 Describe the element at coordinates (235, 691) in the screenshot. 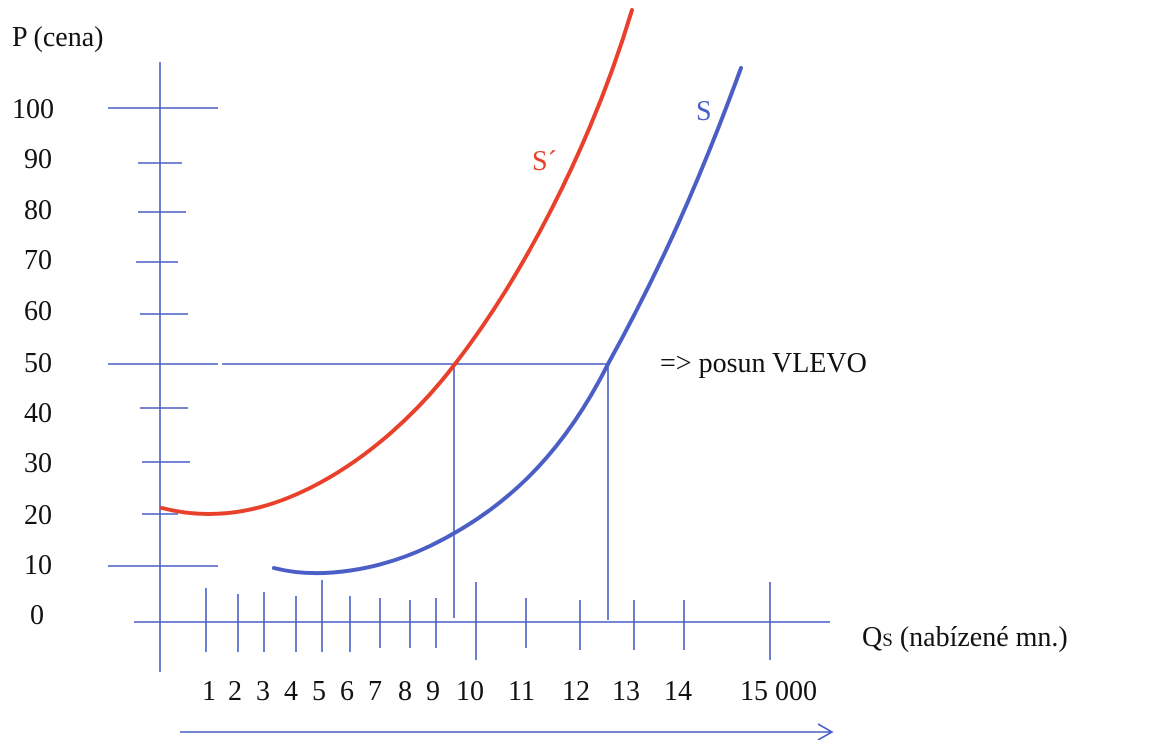

I see `x-tick-label-2: 2` at that location.